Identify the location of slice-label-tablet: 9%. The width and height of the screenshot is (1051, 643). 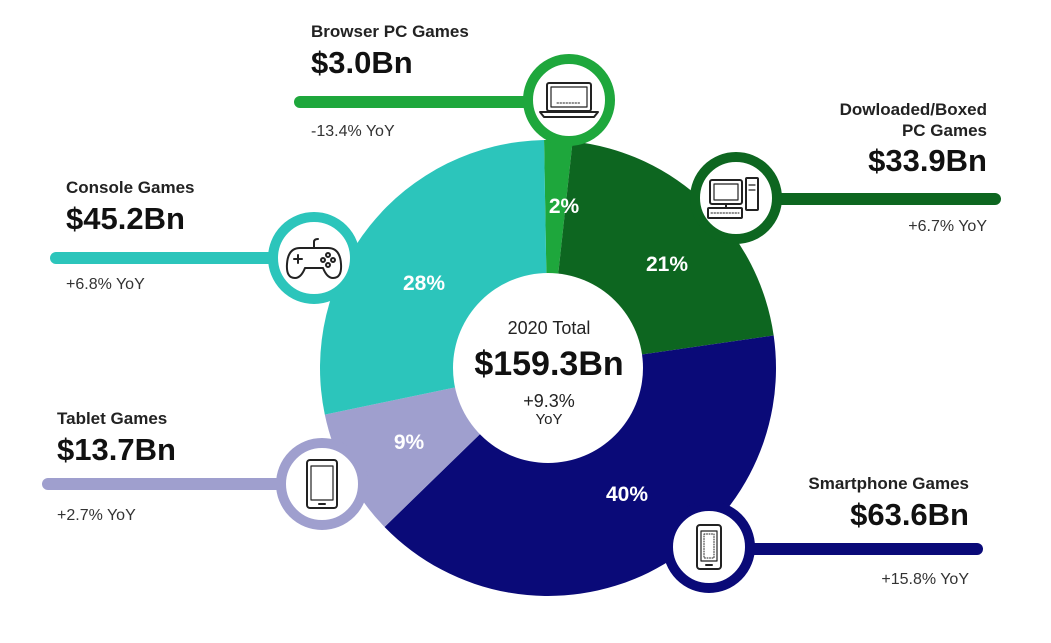
(409, 442).